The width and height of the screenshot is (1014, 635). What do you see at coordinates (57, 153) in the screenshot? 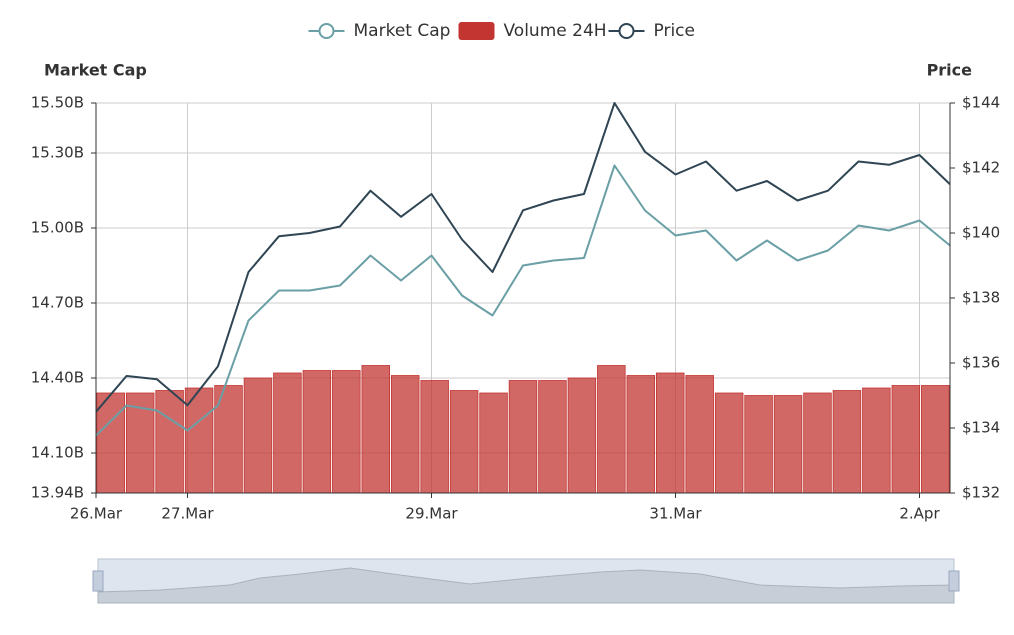
I see `y-tick-label: 15.30B` at bounding box center [57, 153].